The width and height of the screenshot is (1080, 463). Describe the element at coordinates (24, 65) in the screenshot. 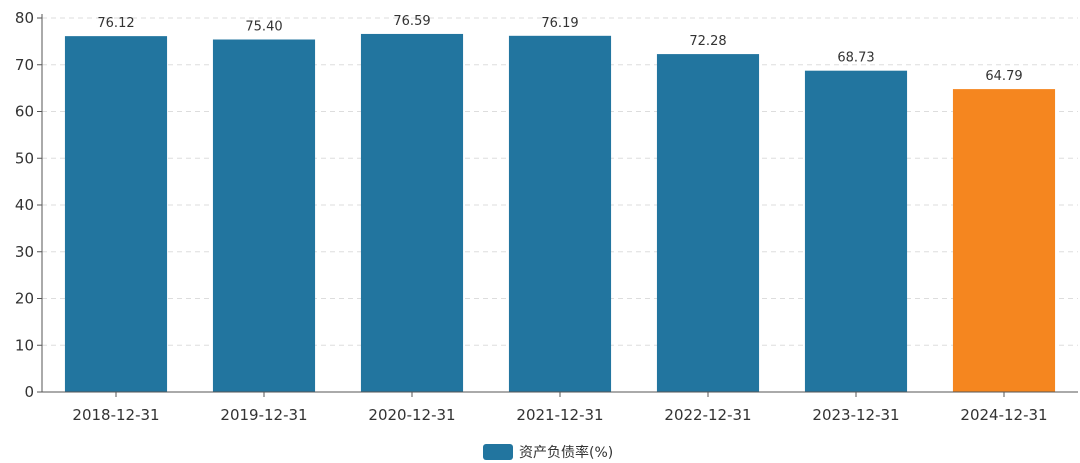

I see `y-tick-label: 70` at that location.